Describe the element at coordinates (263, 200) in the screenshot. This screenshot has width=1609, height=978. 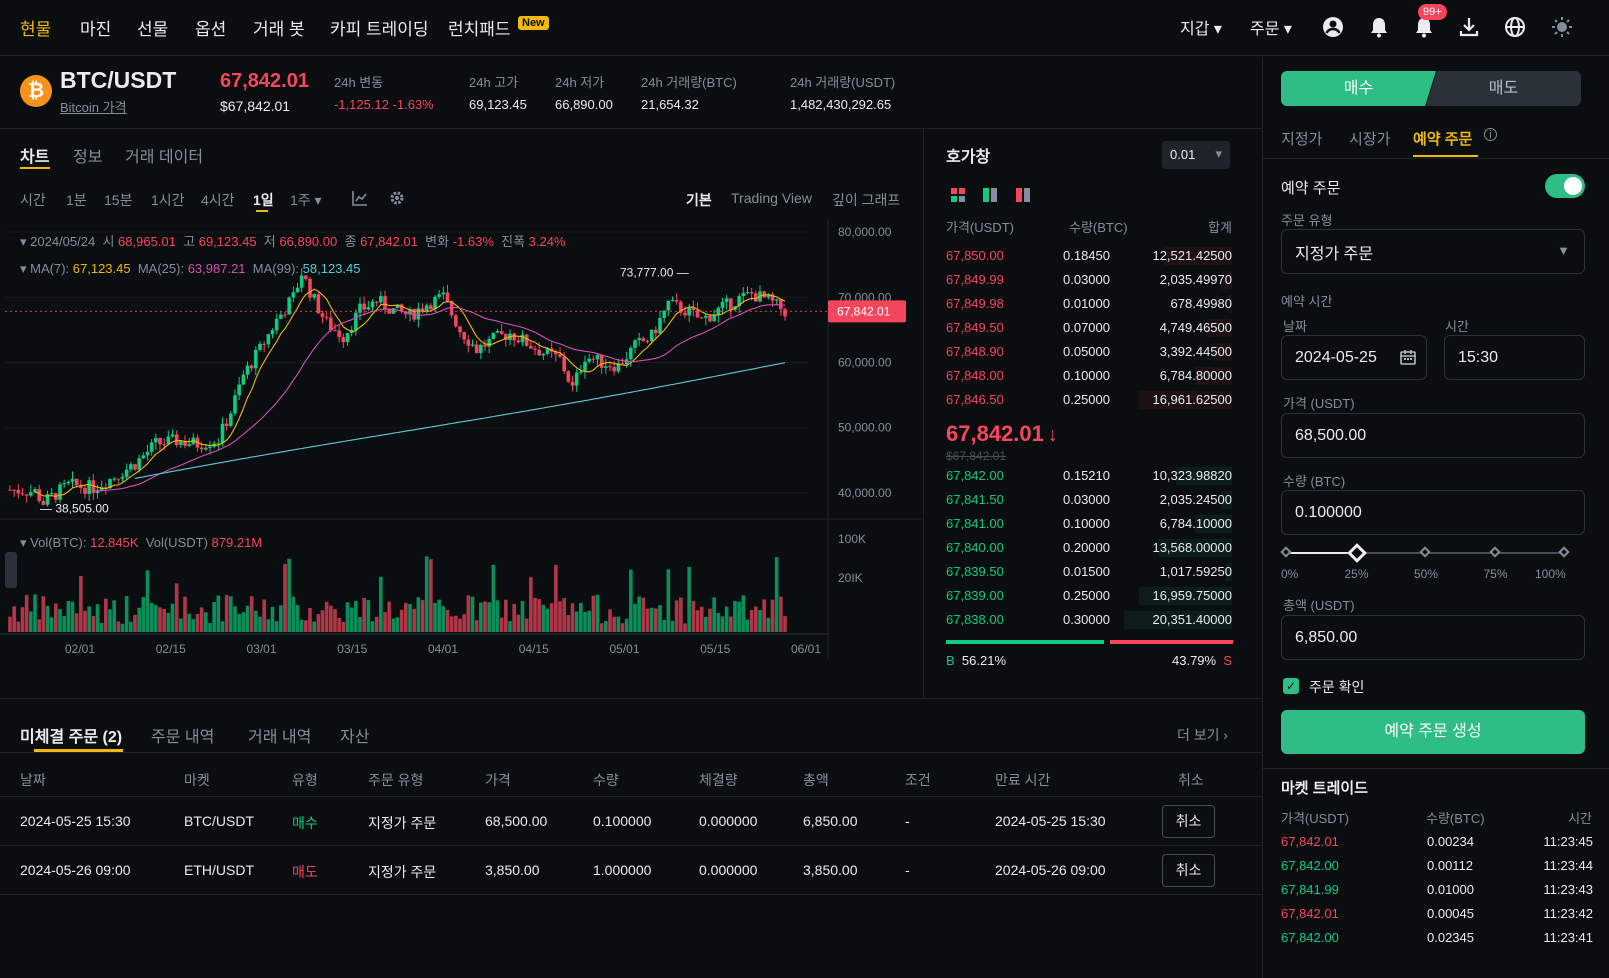
I see `interval-1d: 1일` at that location.